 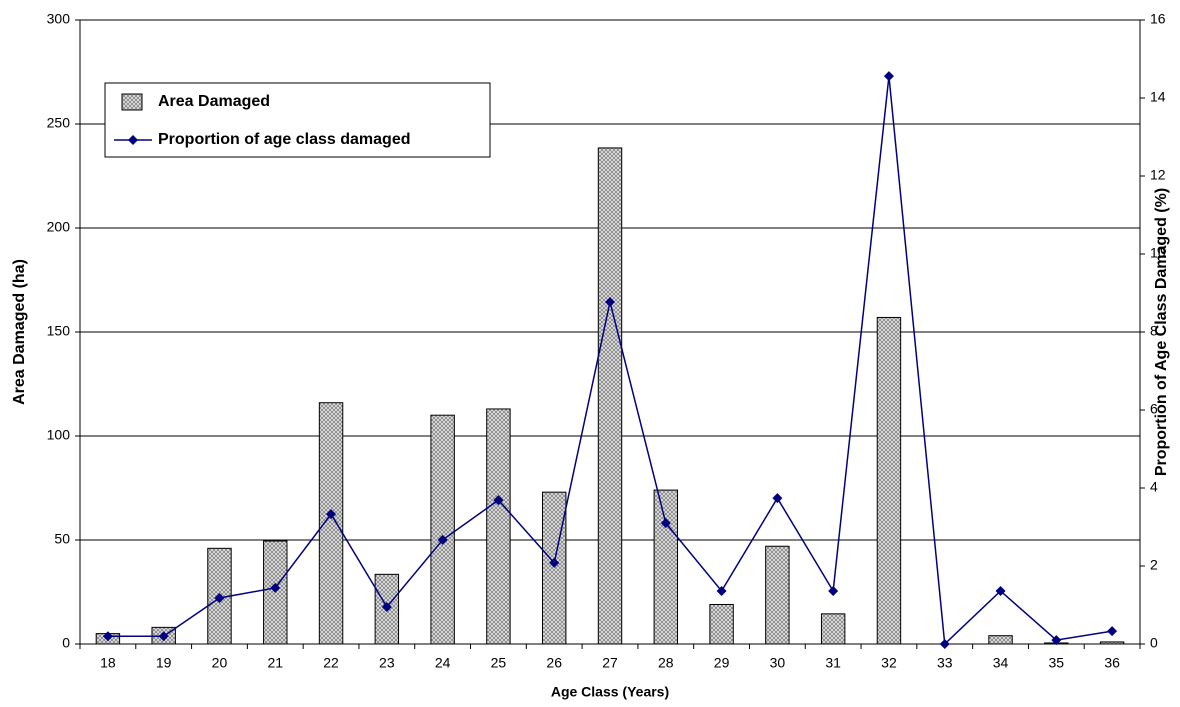 I want to click on y-tick-label: 50, so click(x=62, y=539).